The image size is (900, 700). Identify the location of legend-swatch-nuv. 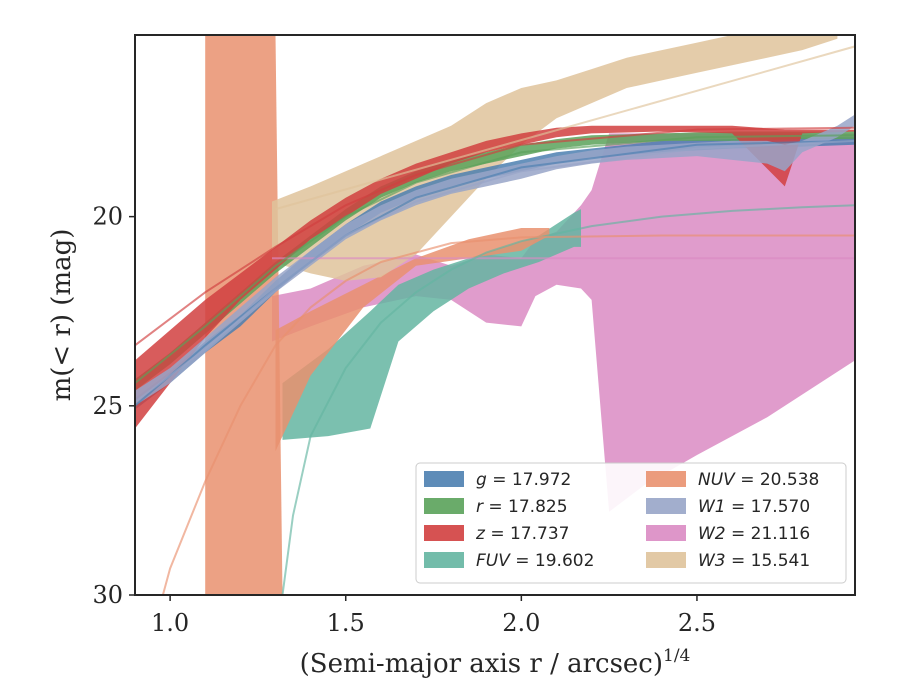
(666, 479).